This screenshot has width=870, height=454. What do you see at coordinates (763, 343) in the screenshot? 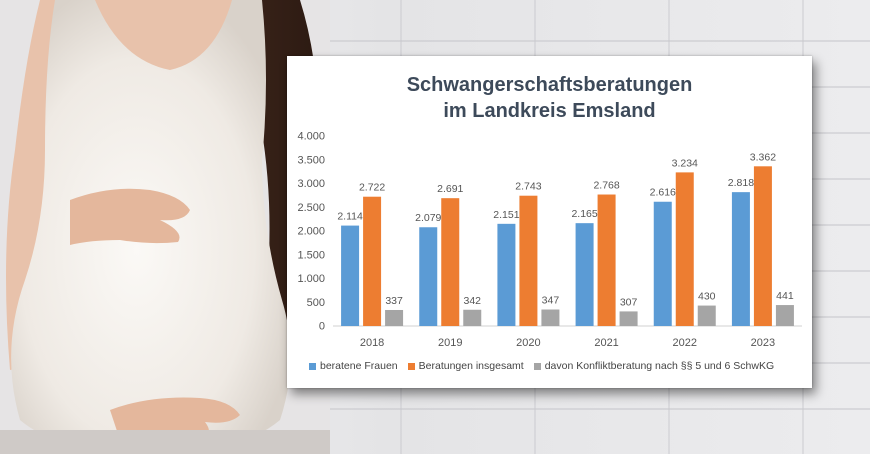
I see `x-tick-label: 2023` at bounding box center [763, 343].